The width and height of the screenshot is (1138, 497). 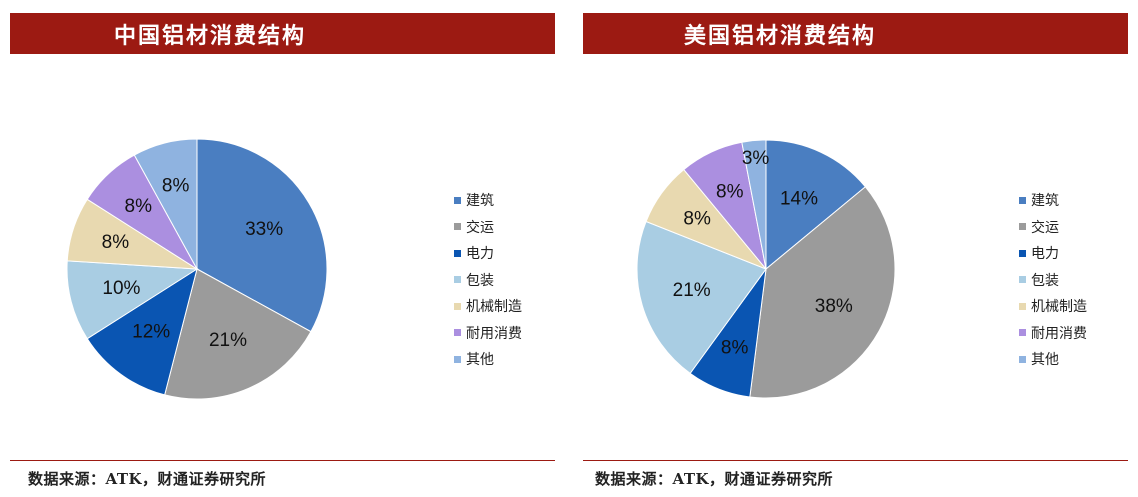 I want to click on chart-title: 美国铝材消费结构, so click(x=855, y=33).